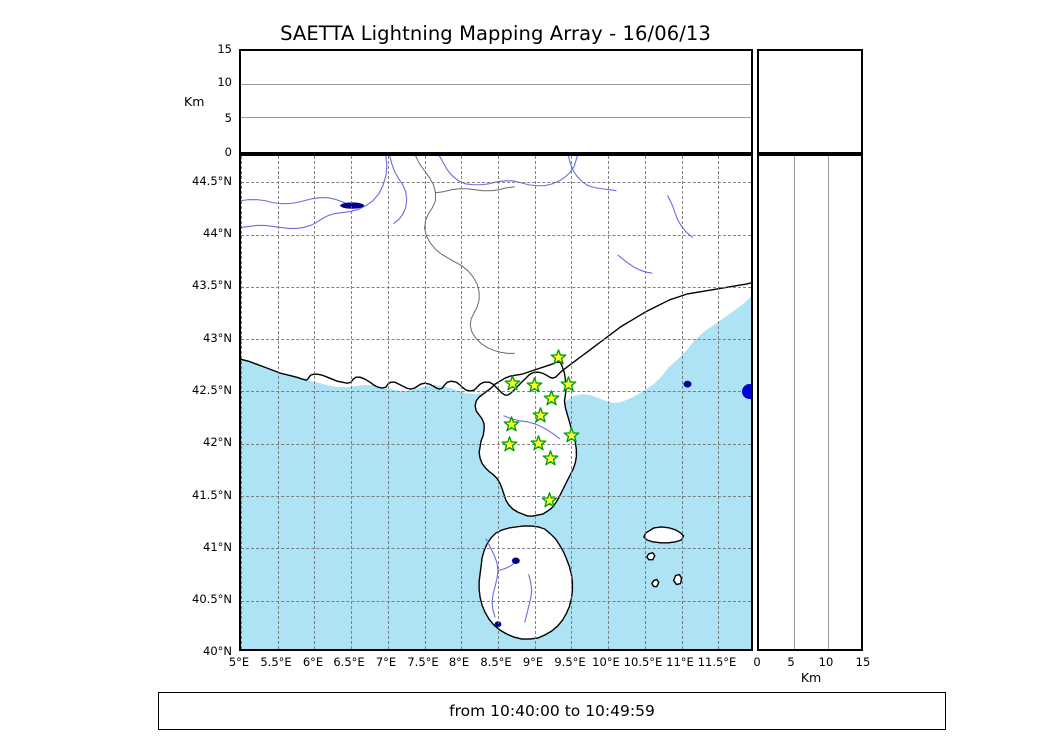 Image resolution: width=1050 pixels, height=750 pixels. I want to click on lake-sardinia-b, so click(498, 624).